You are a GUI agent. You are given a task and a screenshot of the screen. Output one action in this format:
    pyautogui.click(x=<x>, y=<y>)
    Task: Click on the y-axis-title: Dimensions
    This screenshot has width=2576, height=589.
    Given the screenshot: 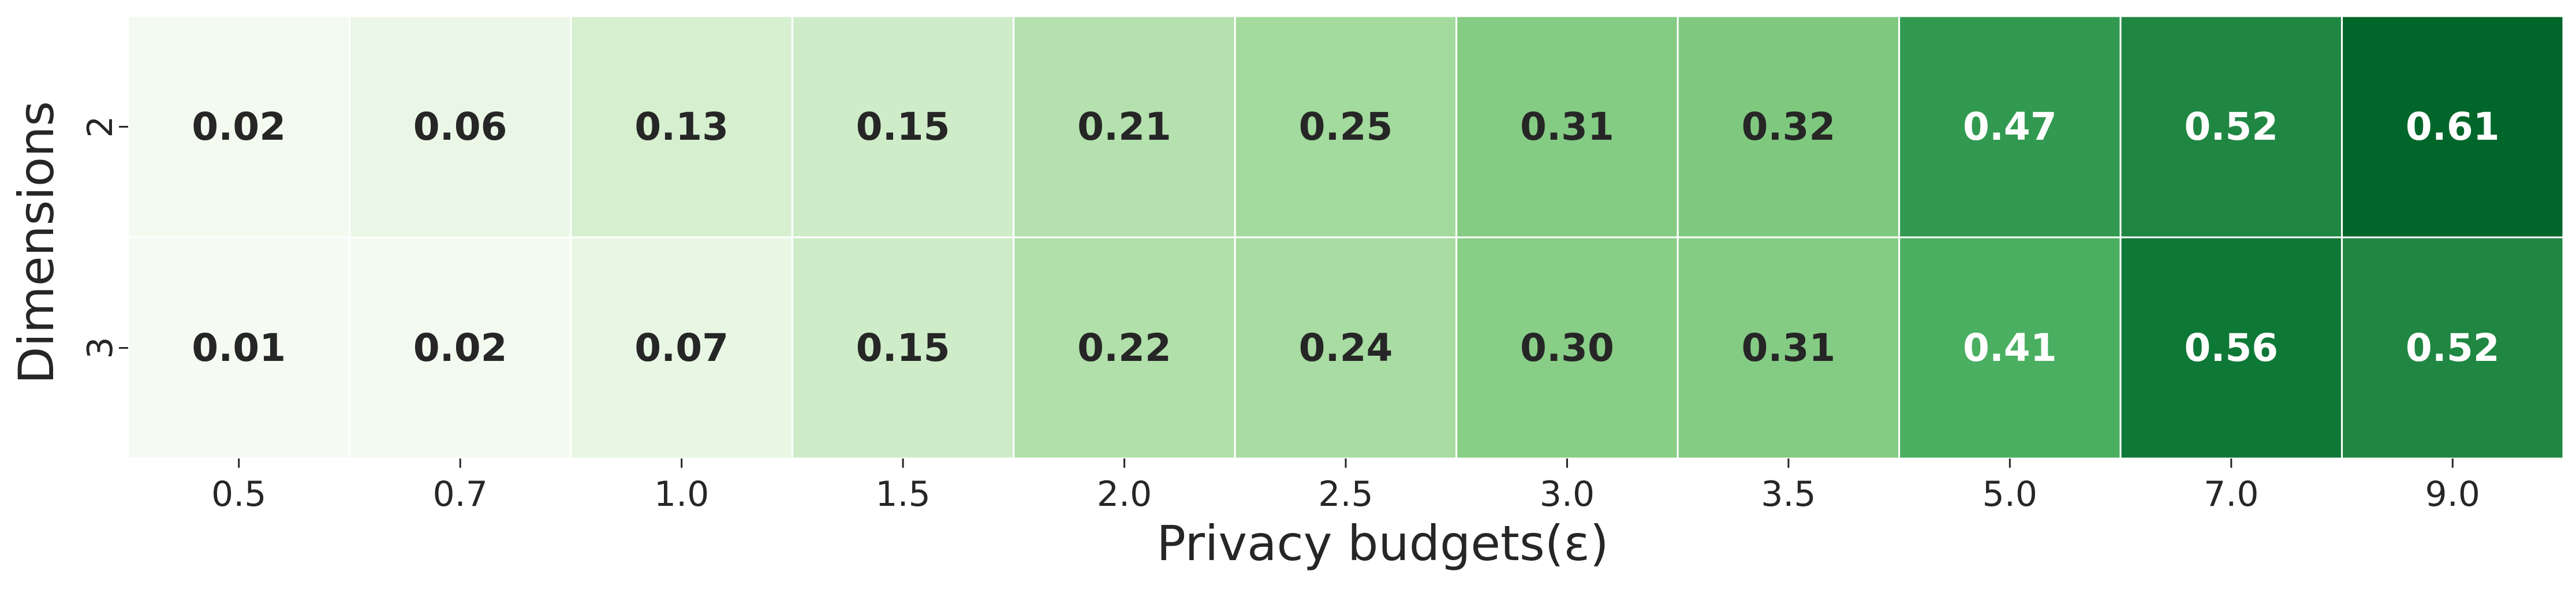 What is the action you would take?
    pyautogui.click(x=36, y=242)
    